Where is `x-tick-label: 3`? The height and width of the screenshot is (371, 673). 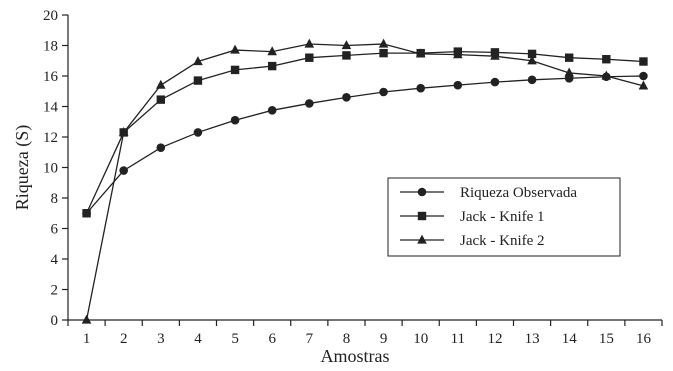
x-tick-label: 3 is located at coordinates (161, 339).